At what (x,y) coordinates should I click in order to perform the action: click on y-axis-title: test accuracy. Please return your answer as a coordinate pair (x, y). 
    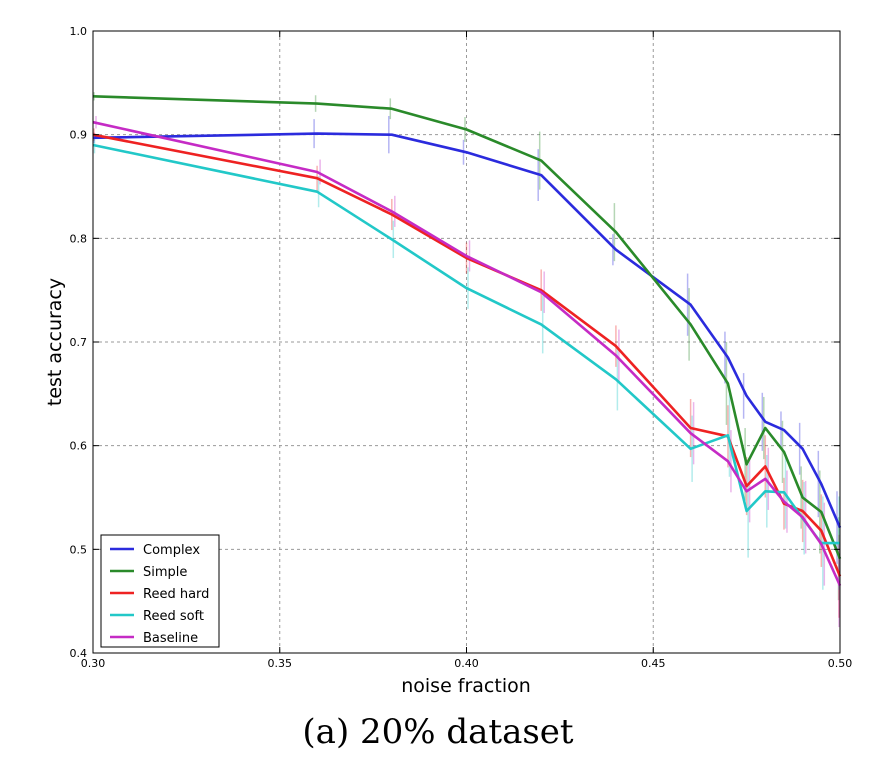
    Looking at the image, I should click on (55, 342).